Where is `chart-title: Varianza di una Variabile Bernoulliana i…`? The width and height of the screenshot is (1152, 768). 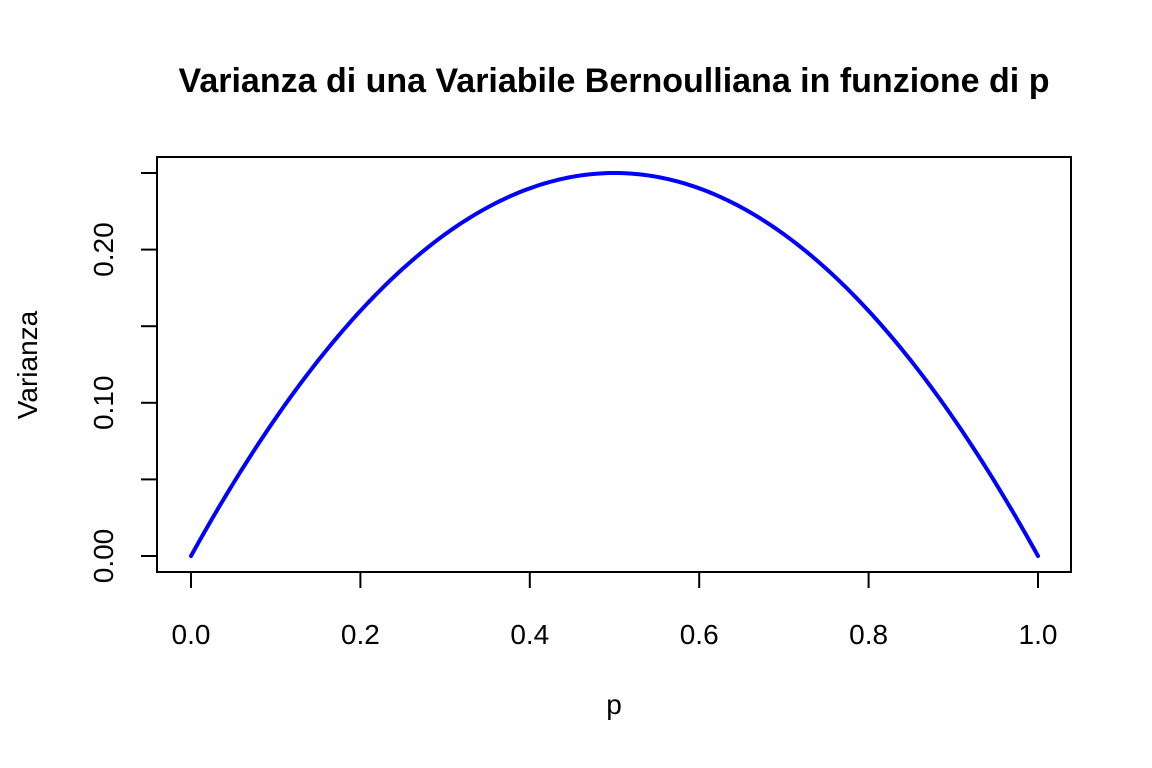 chart-title: Varianza di una Variabile Bernoulliana i… is located at coordinates (614, 81).